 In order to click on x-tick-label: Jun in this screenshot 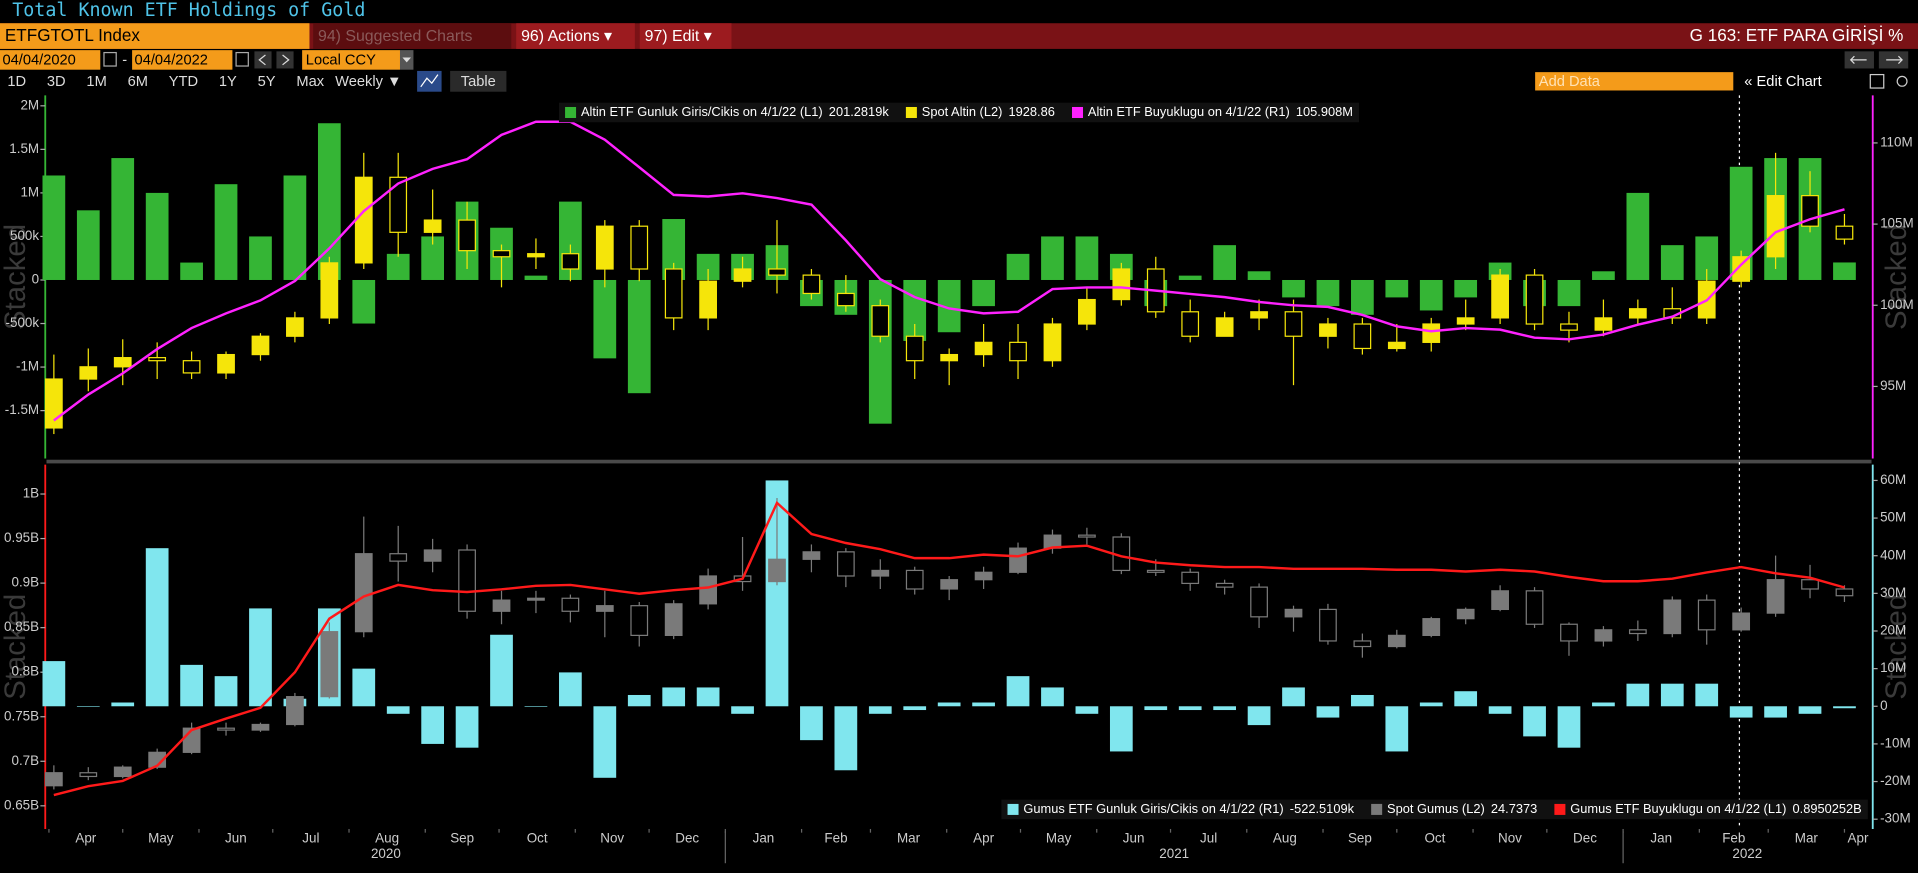, I will do `click(1134, 837)`.